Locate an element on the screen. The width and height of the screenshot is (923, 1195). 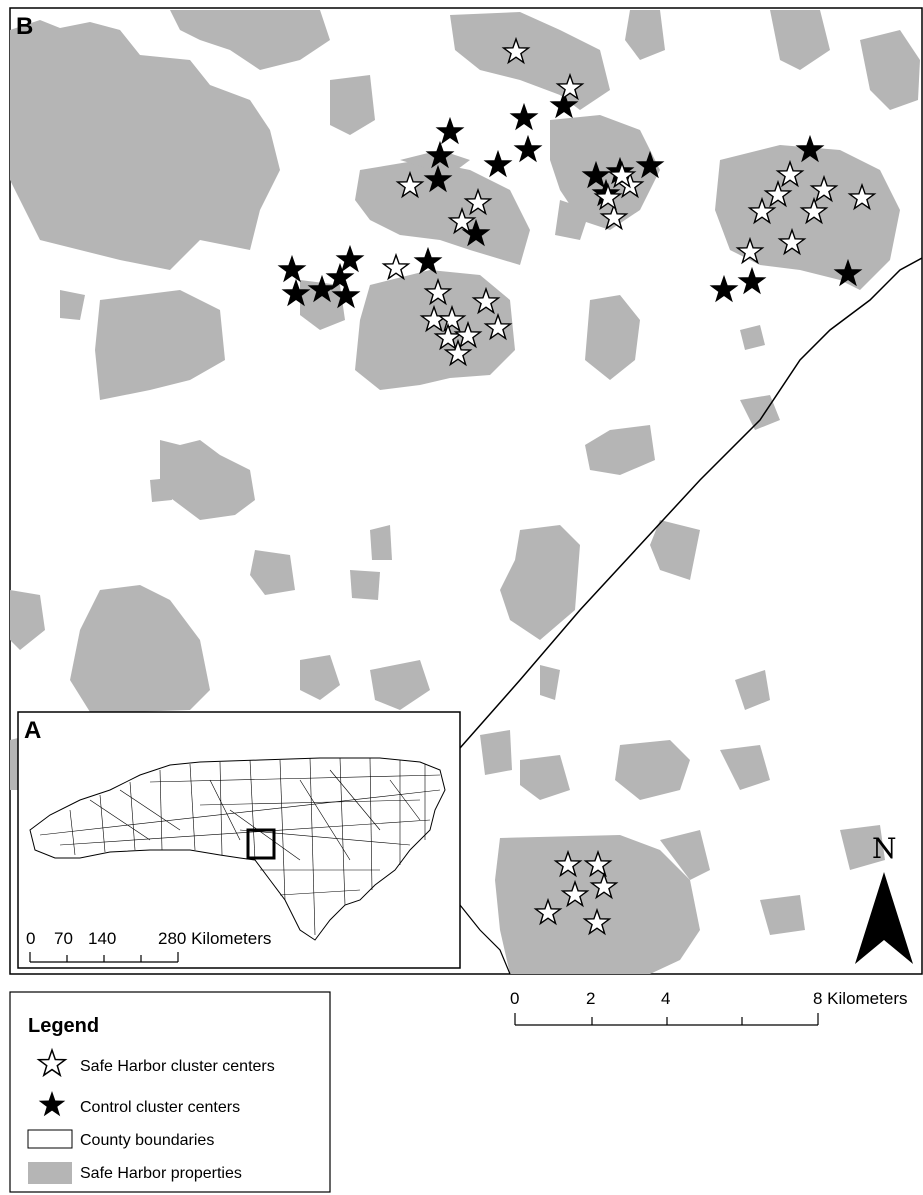
north-label: N is located at coordinates (884, 848).